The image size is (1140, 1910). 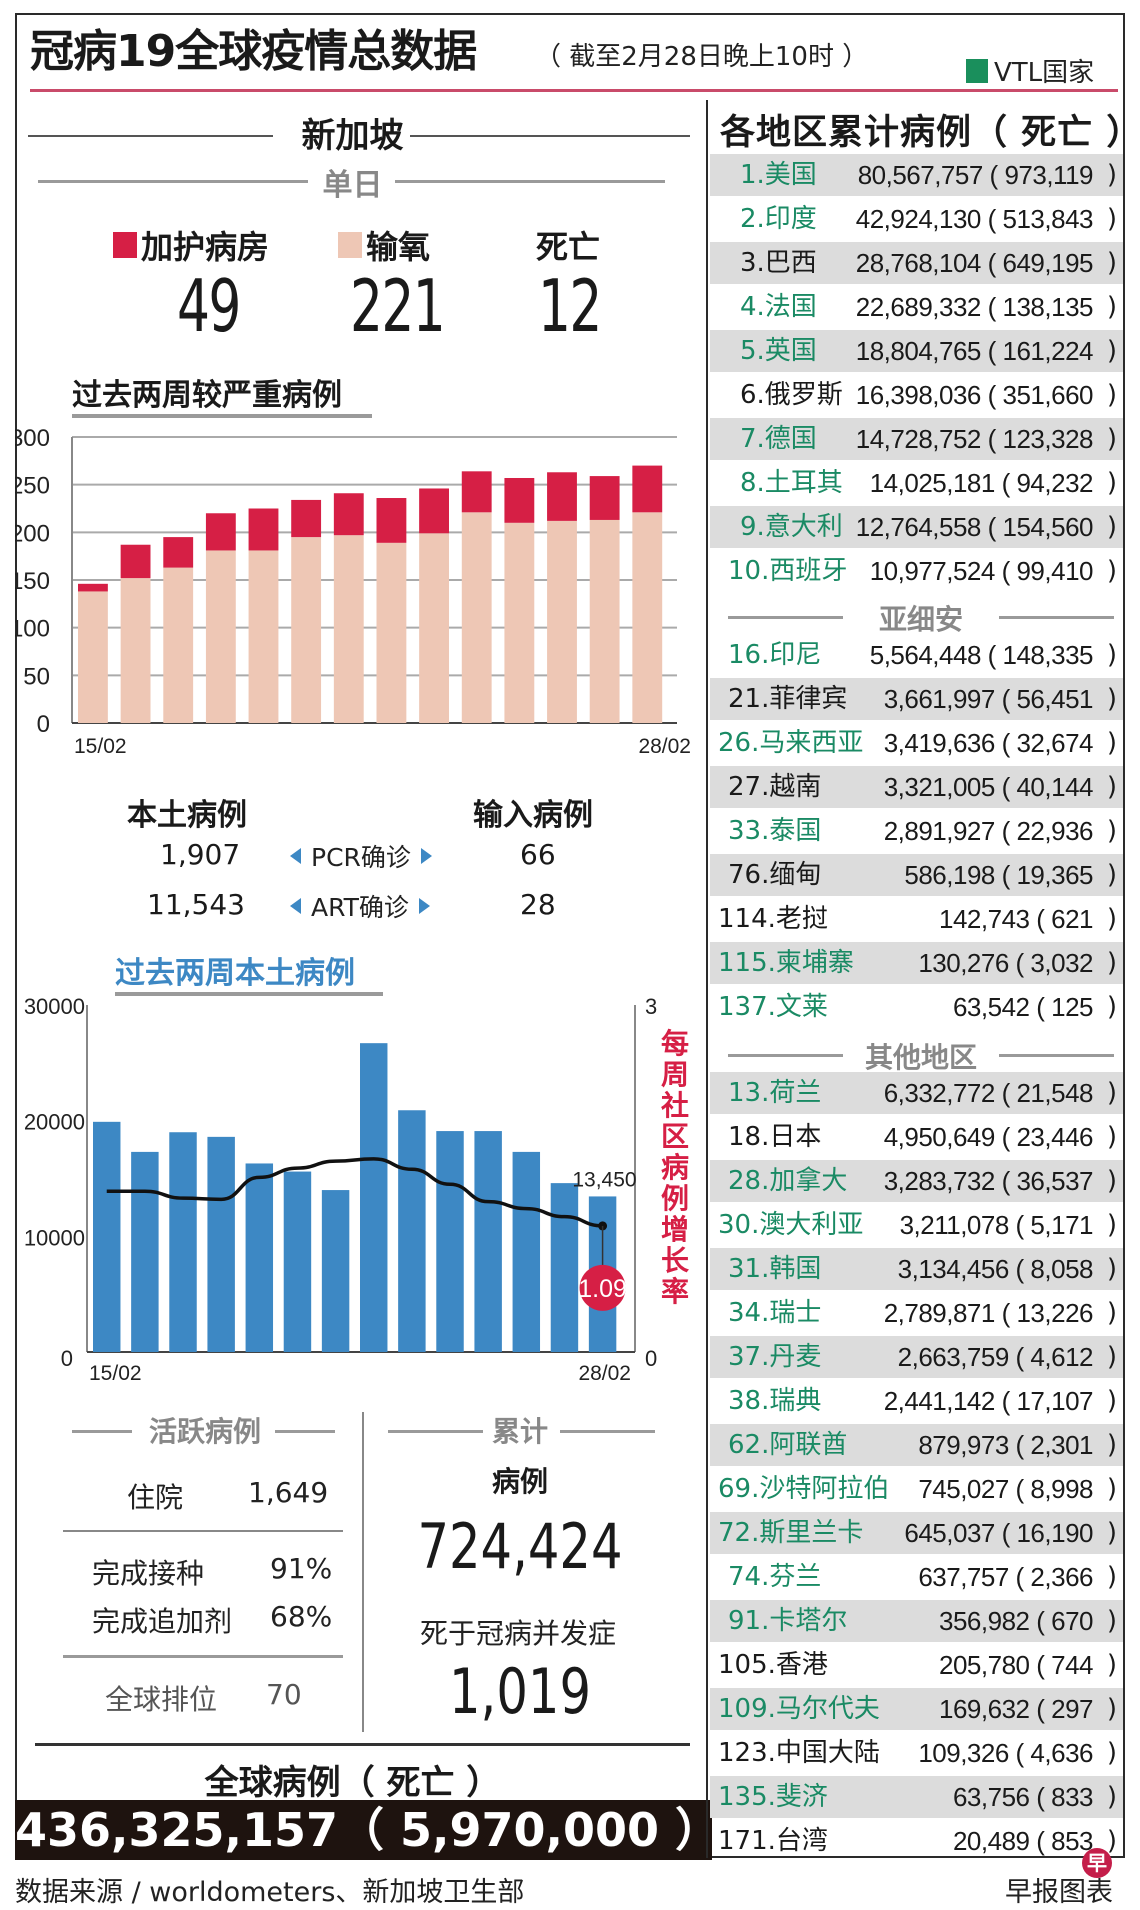 What do you see at coordinates (1016, 919) in the screenshot?
I see `cases-deaths-value: 142,743 ( 621` at bounding box center [1016, 919].